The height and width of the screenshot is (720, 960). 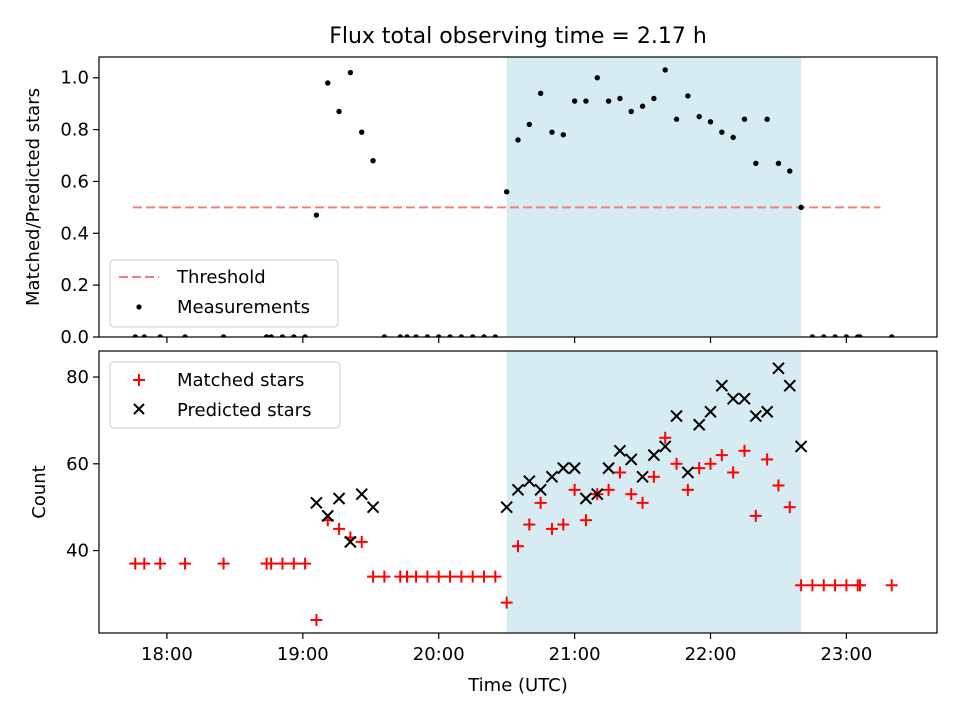 I want to click on y-tick-label: 80, so click(x=77, y=377).